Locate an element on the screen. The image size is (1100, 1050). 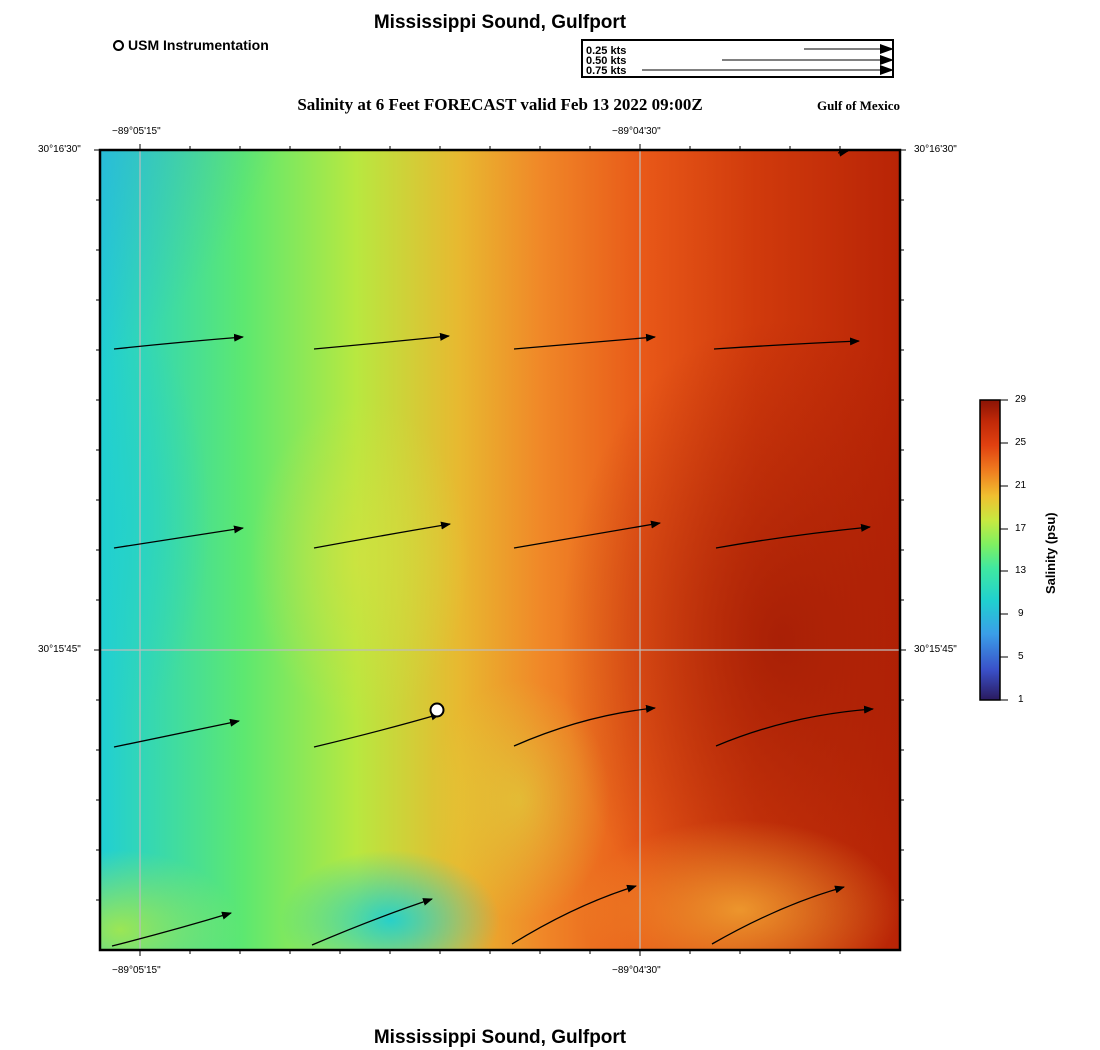
colorbar-tick-label: 17 is located at coordinates (1021, 528).